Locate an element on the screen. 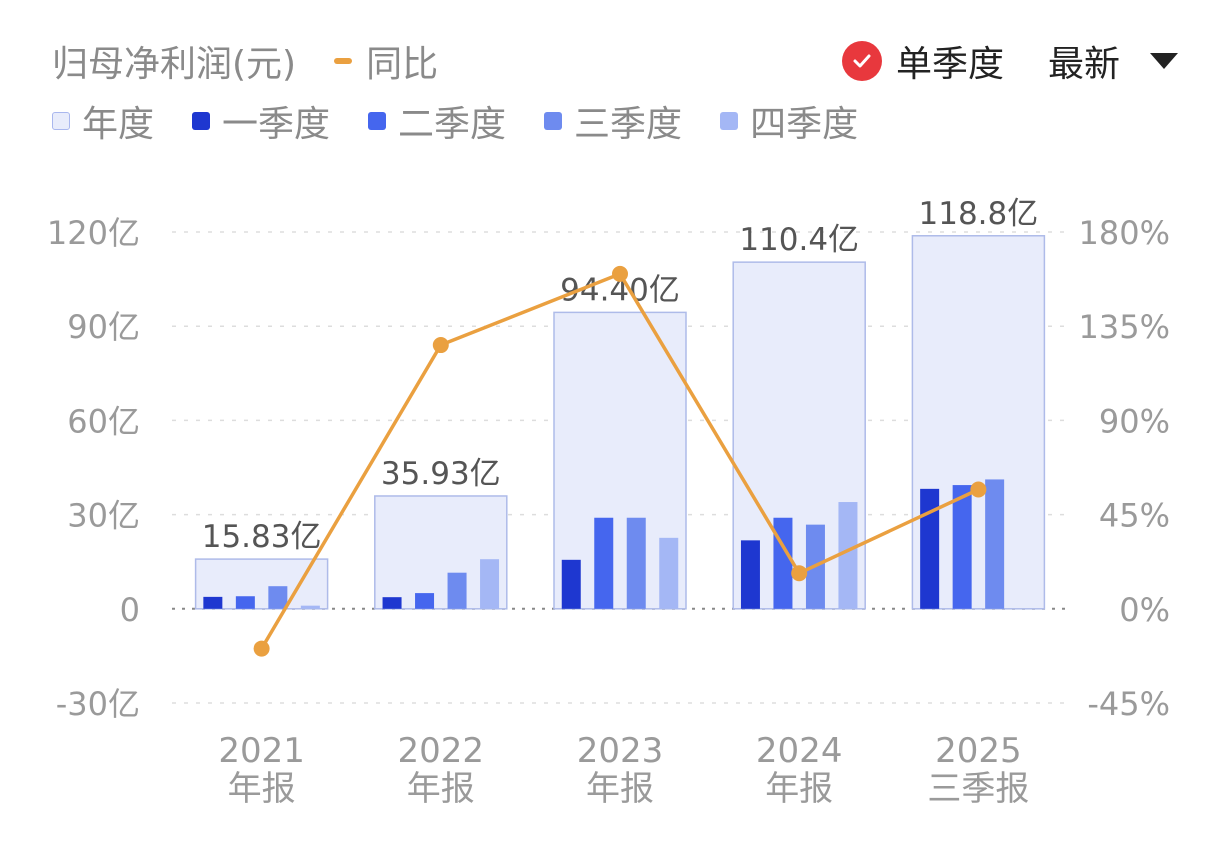 Image resolution: width=1224 pixels, height=854 pixels. legend-label: 三季度 is located at coordinates (628, 124).